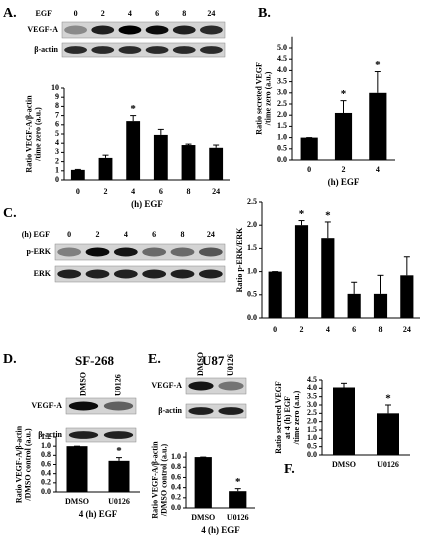 This screenshot has width=434, height=550. Describe the element at coordinates (312, 395) in the screenshot. I see `y-tick-label: 3.5` at that location.